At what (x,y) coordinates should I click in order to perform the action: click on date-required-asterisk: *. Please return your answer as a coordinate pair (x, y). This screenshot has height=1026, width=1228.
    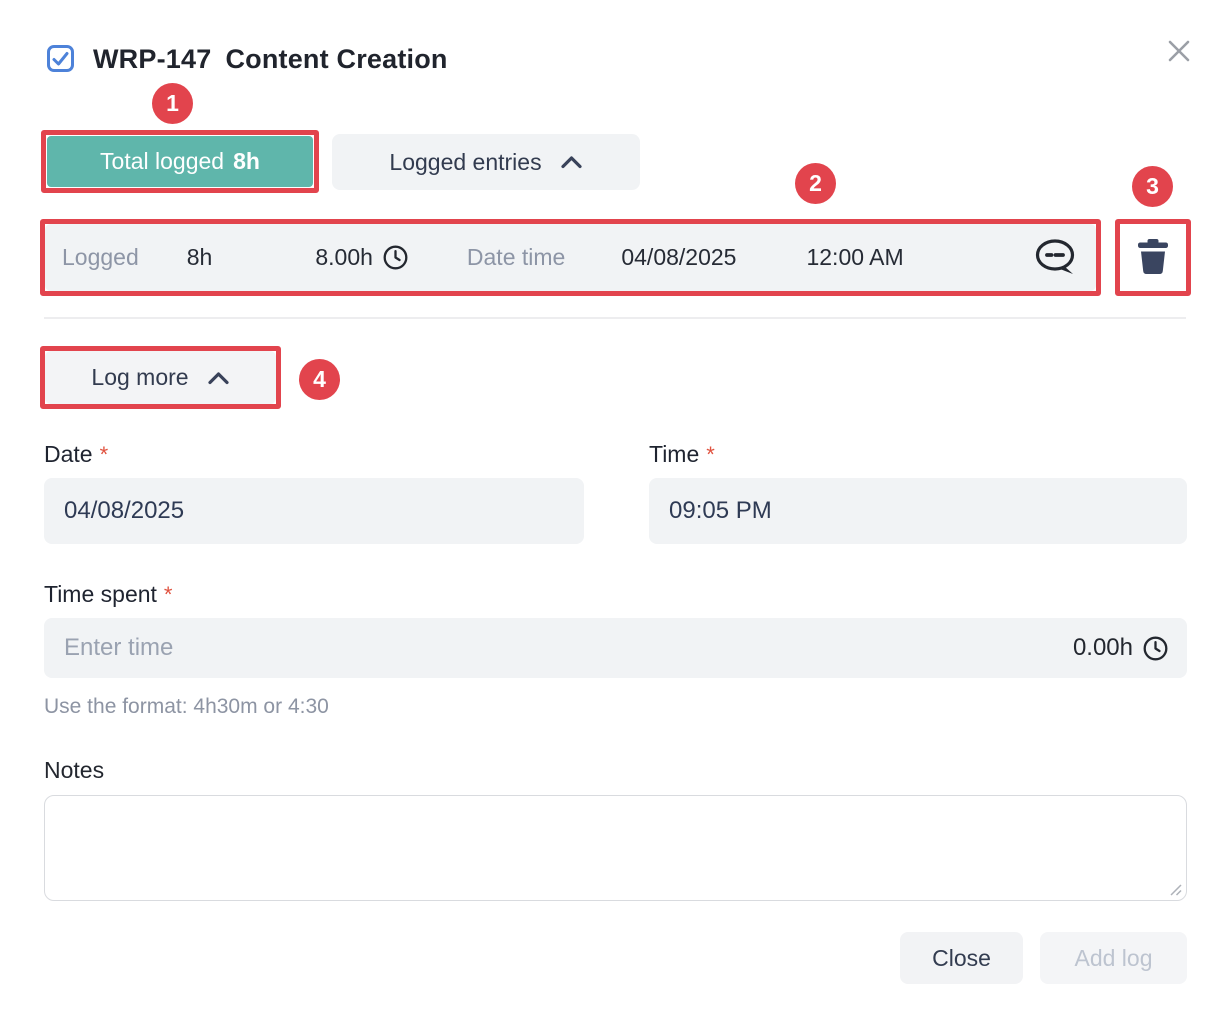
    Looking at the image, I should click on (104, 454).